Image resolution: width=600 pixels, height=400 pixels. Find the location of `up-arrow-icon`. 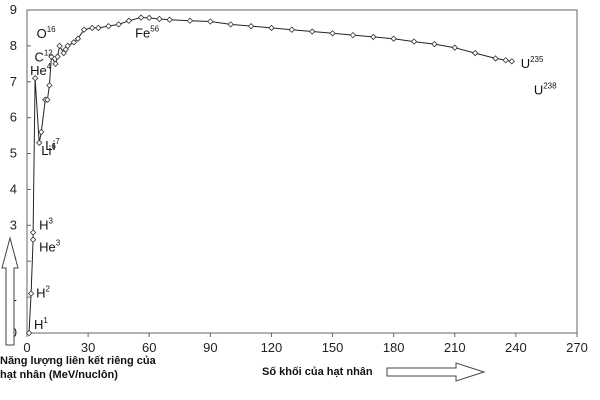

up-arrow-icon is located at coordinates (10, 291).